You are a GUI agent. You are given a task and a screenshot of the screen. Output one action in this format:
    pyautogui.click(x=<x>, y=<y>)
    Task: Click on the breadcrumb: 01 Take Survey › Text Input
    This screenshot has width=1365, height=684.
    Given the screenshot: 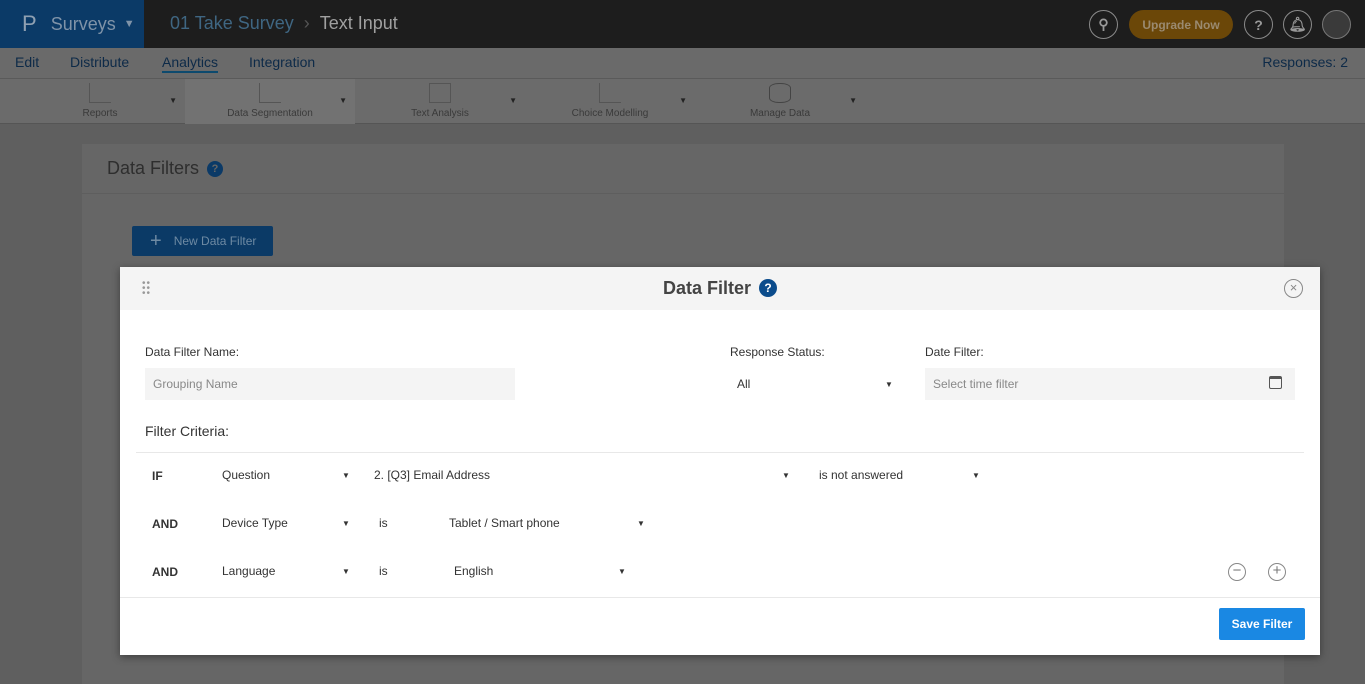 What is the action you would take?
    pyautogui.click(x=284, y=23)
    